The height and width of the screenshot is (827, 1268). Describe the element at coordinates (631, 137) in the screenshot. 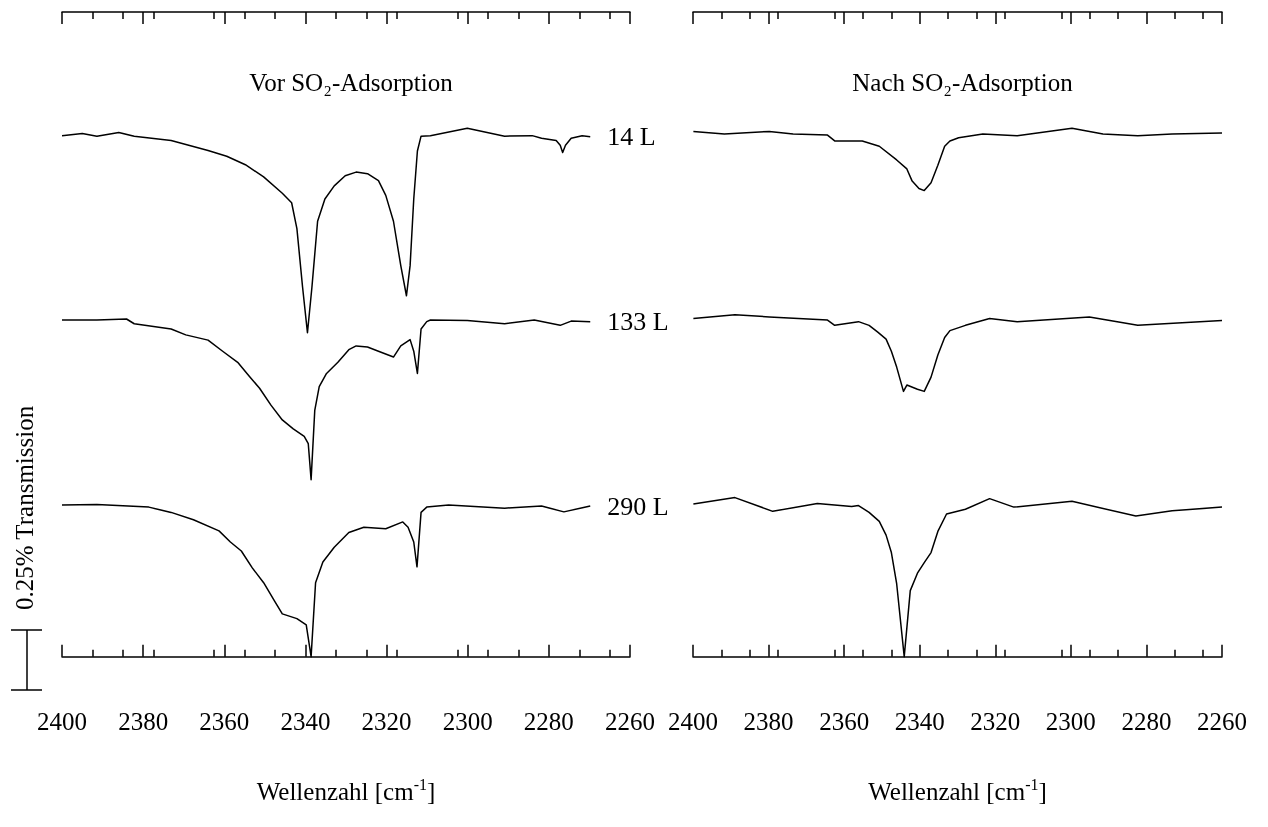

I see `series-label: 14 L` at that location.